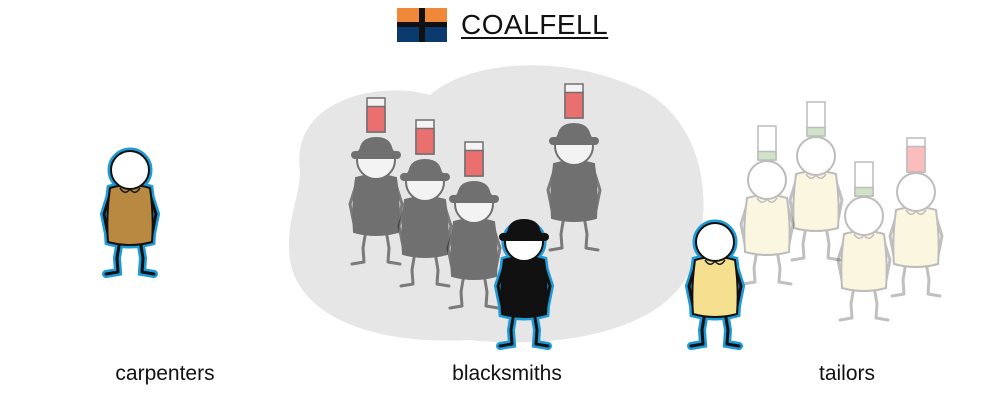 This screenshot has width=1000, height=400. Describe the element at coordinates (535, 24) in the screenshot. I see `town-name: COALFELL` at that location.